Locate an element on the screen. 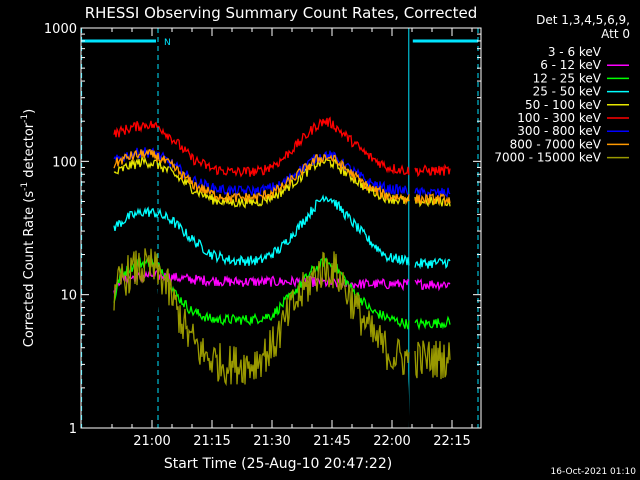 Image resolution: width=640 pixels, height=480 pixels. y-axis-label-part: Corrected Count Rate (s is located at coordinates (29, 269).